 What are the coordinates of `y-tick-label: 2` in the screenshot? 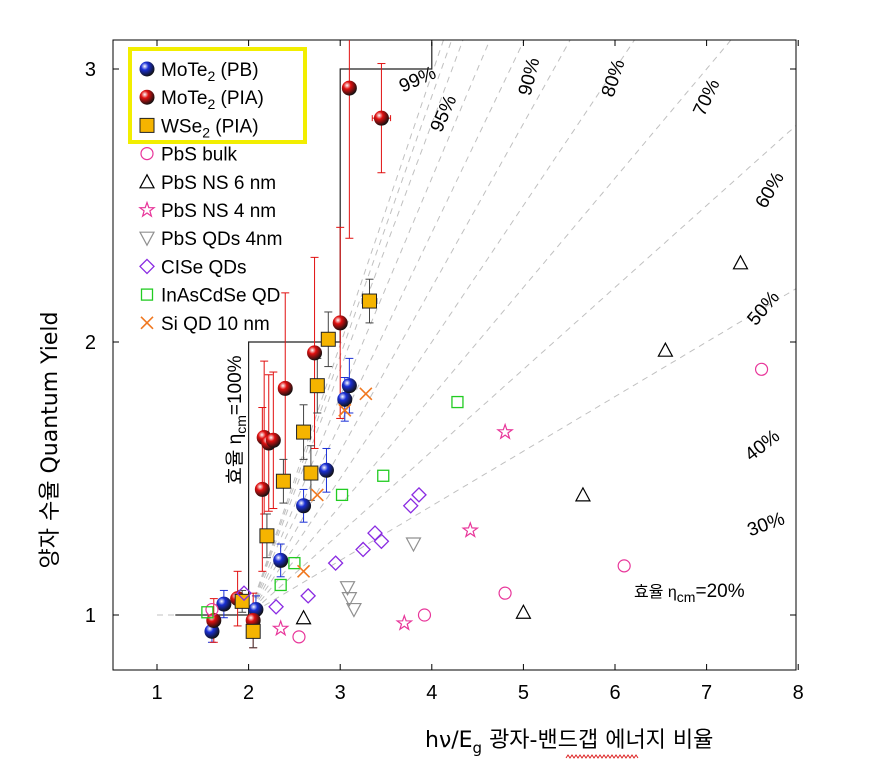 It's located at (90, 343).